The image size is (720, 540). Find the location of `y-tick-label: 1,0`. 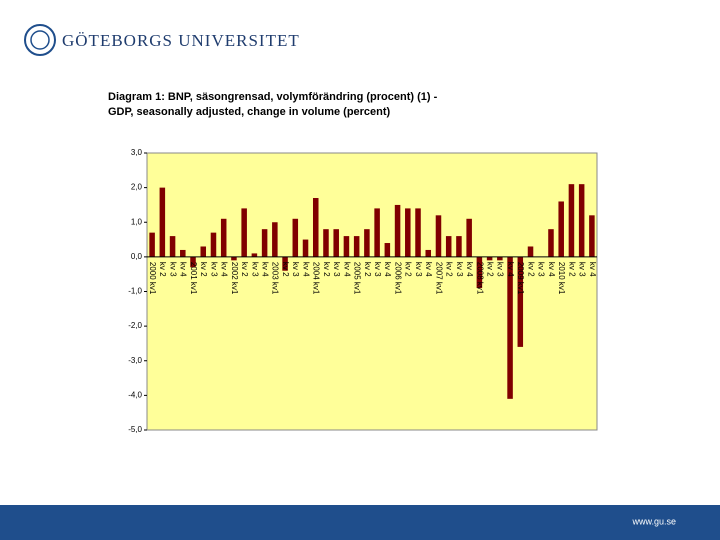

y-tick-label: 1,0 is located at coordinates (137, 221).